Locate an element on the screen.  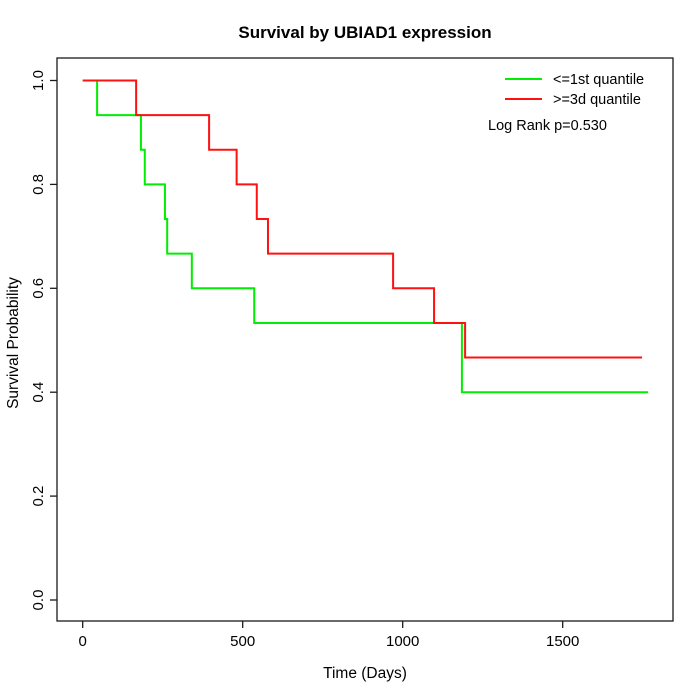
chart-title: Survival by UBIAD1 expression is located at coordinates (364, 32).